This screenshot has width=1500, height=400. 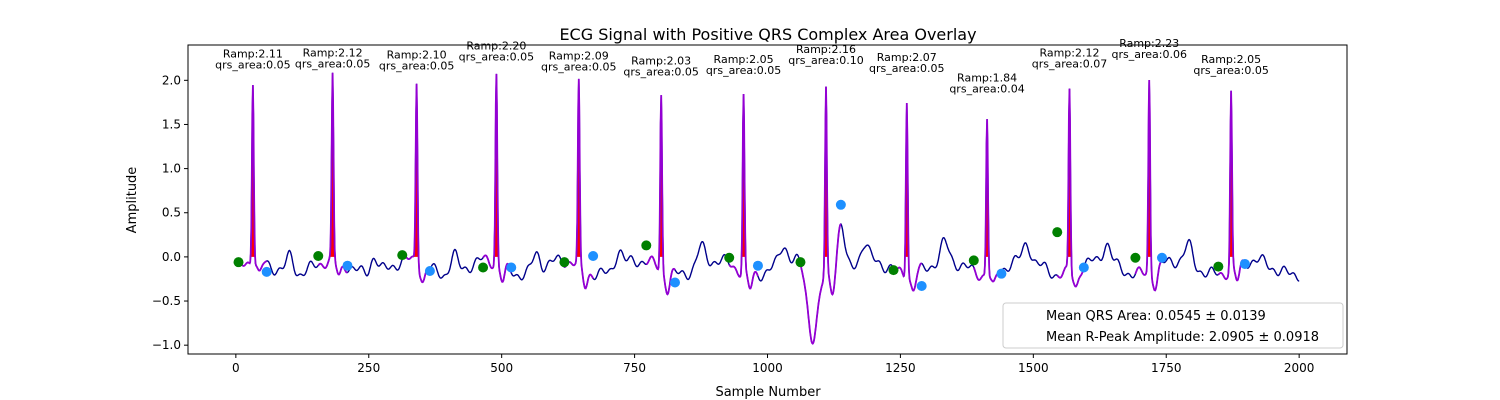 I want to click on x-tick-label-1250: 1250, so click(x=900, y=368).